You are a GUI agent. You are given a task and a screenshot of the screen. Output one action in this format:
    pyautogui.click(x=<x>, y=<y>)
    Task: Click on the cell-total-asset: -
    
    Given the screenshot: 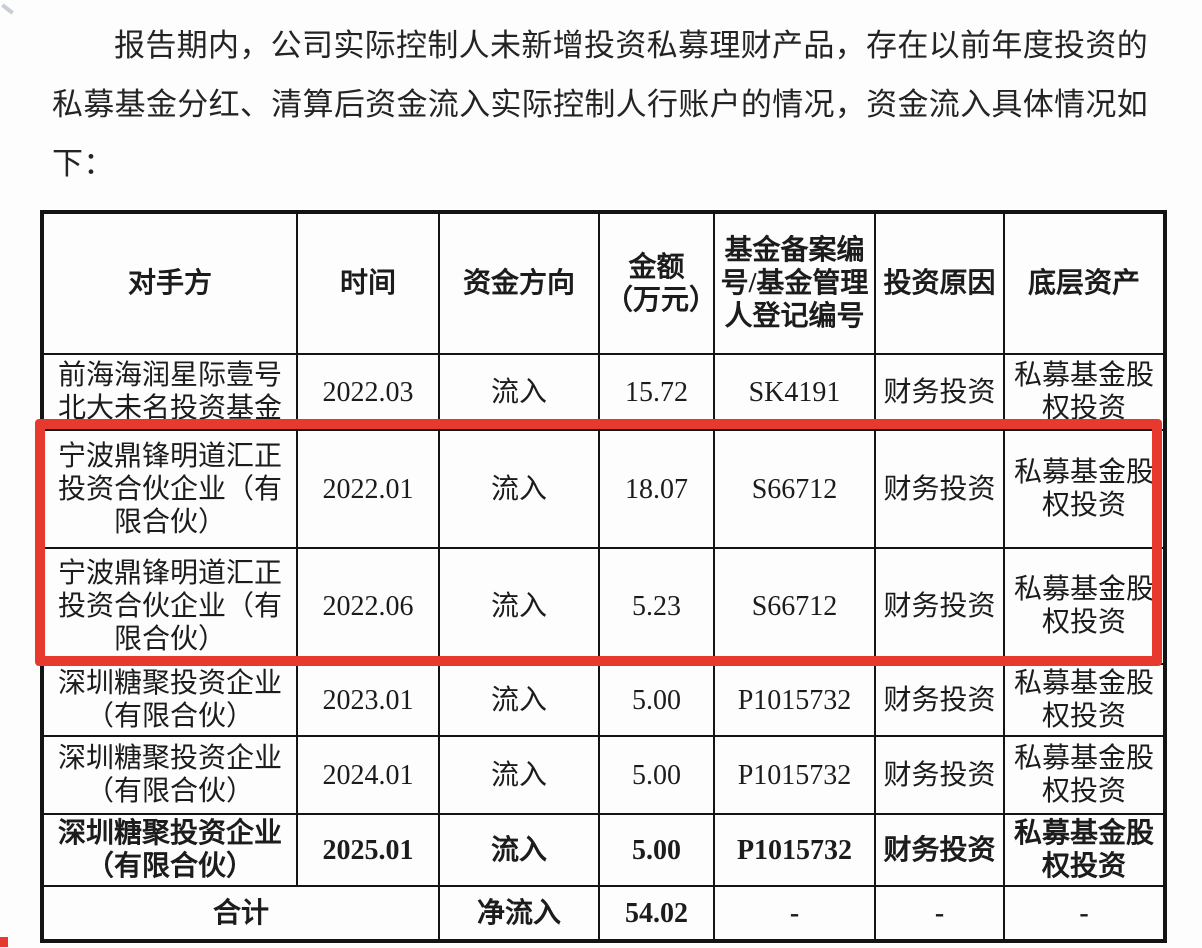 What is the action you would take?
    pyautogui.click(x=1084, y=913)
    